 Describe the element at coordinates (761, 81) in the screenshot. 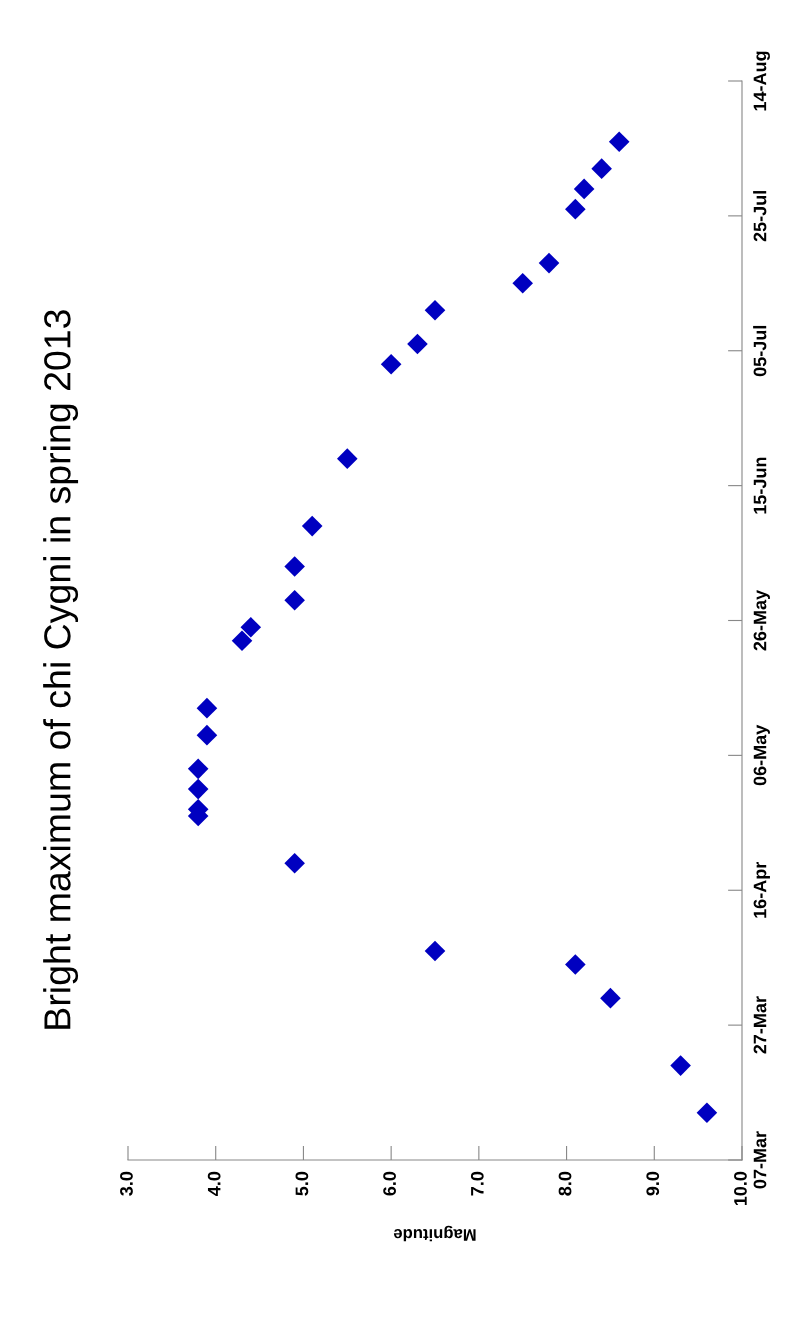

I see `y-tick-label: 14-Aug` at that location.